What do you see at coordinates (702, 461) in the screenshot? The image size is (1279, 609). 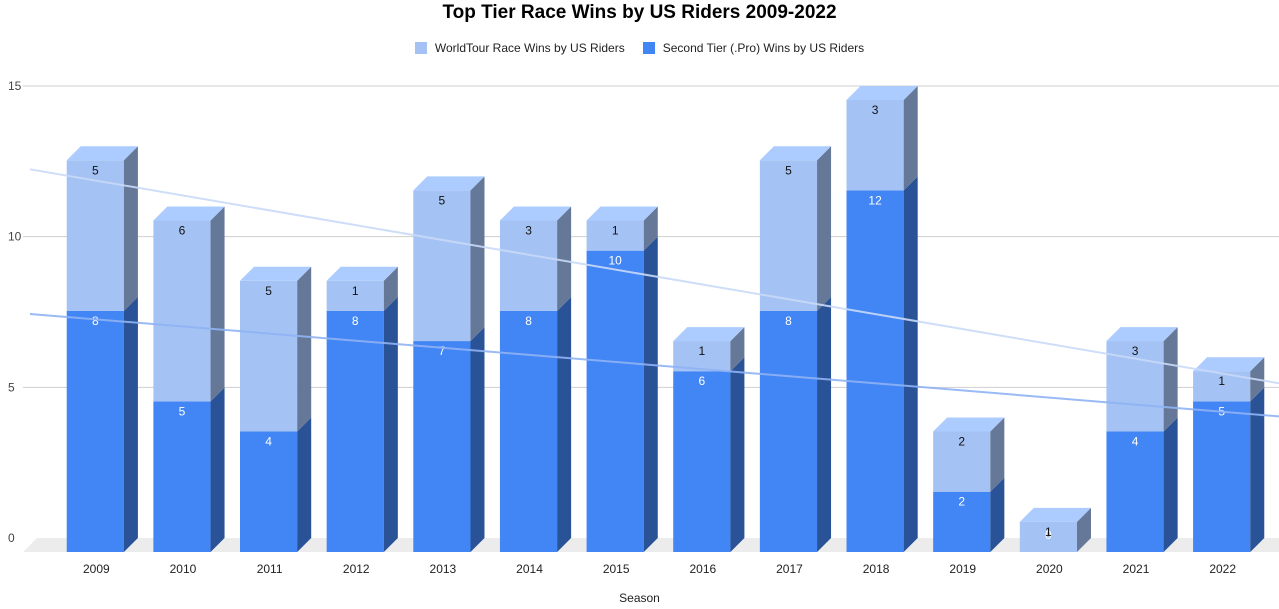 I see `bar-second-tier-2016` at bounding box center [702, 461].